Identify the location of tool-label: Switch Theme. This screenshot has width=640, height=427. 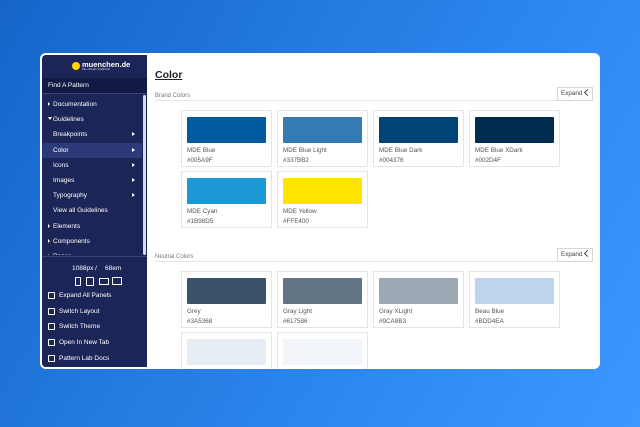
(80, 327).